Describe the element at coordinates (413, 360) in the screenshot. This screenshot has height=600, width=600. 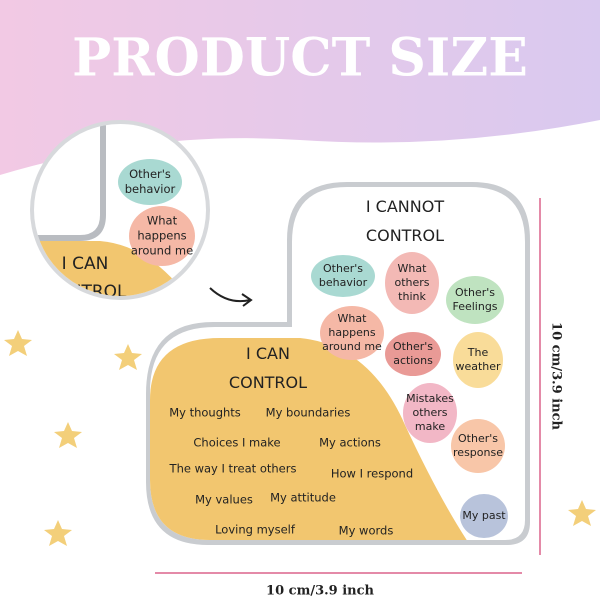
I see `bubble-text: actions` at that location.